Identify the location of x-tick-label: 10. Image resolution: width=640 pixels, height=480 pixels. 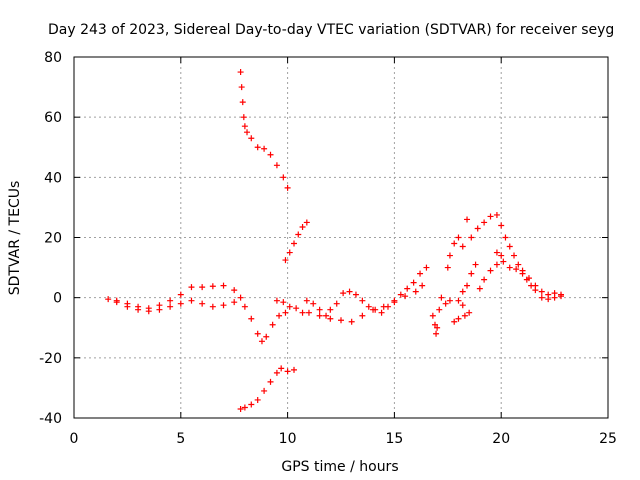
(288, 439).